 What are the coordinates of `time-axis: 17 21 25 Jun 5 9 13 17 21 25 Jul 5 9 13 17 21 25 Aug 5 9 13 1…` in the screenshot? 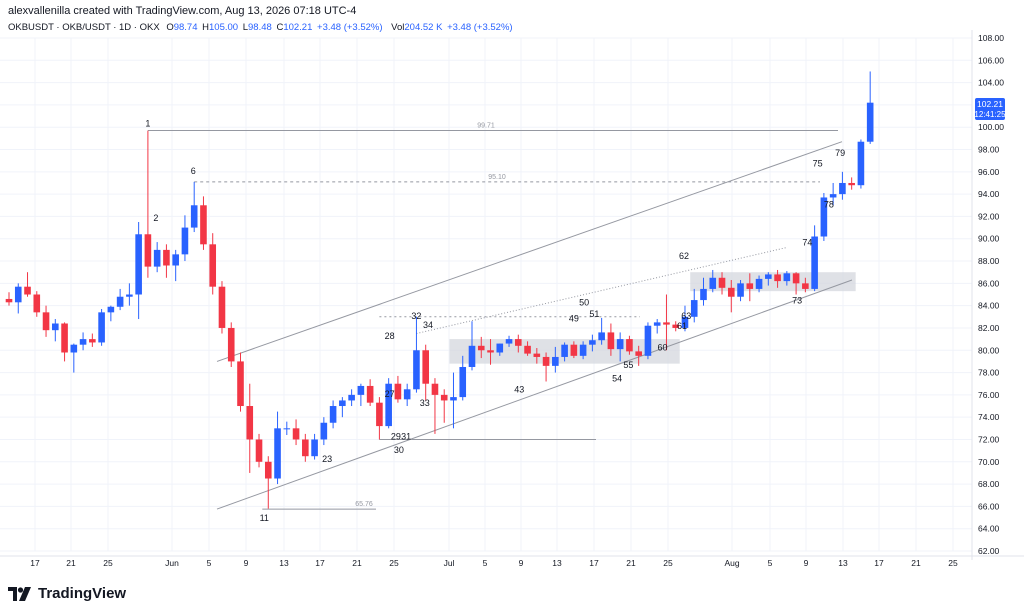 It's located at (512, 561).